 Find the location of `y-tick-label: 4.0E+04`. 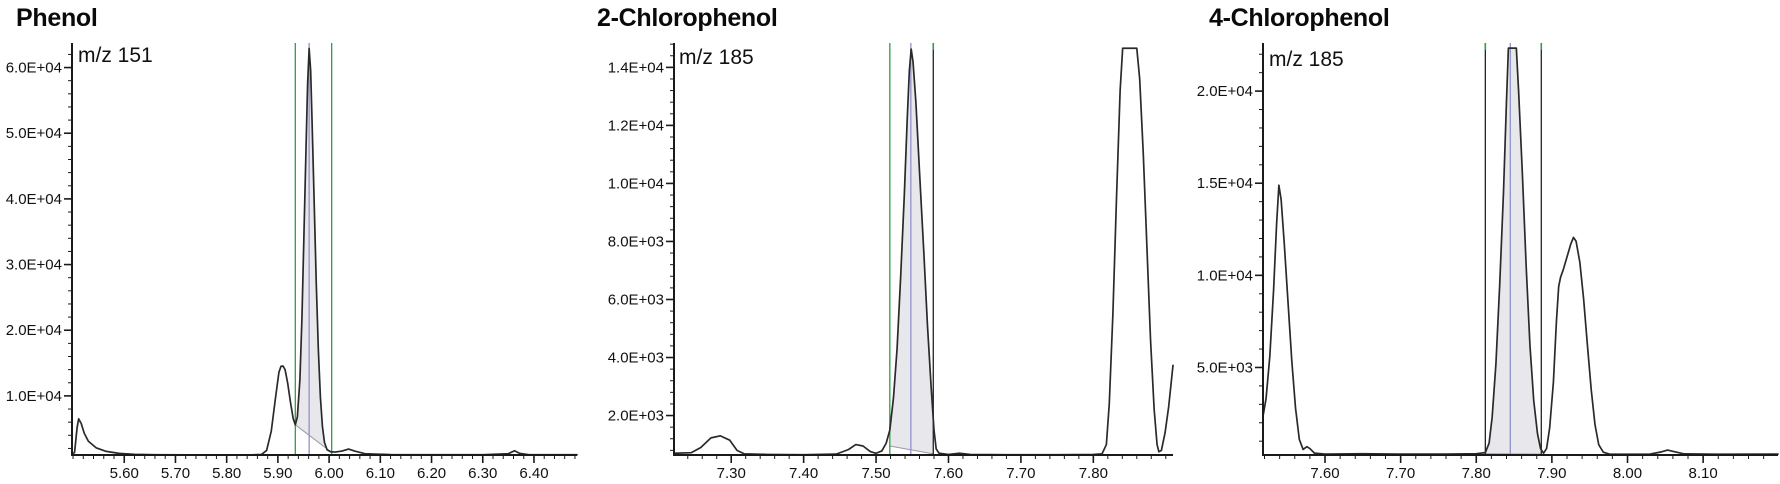

y-tick-label: 4.0E+04 is located at coordinates (34, 199).